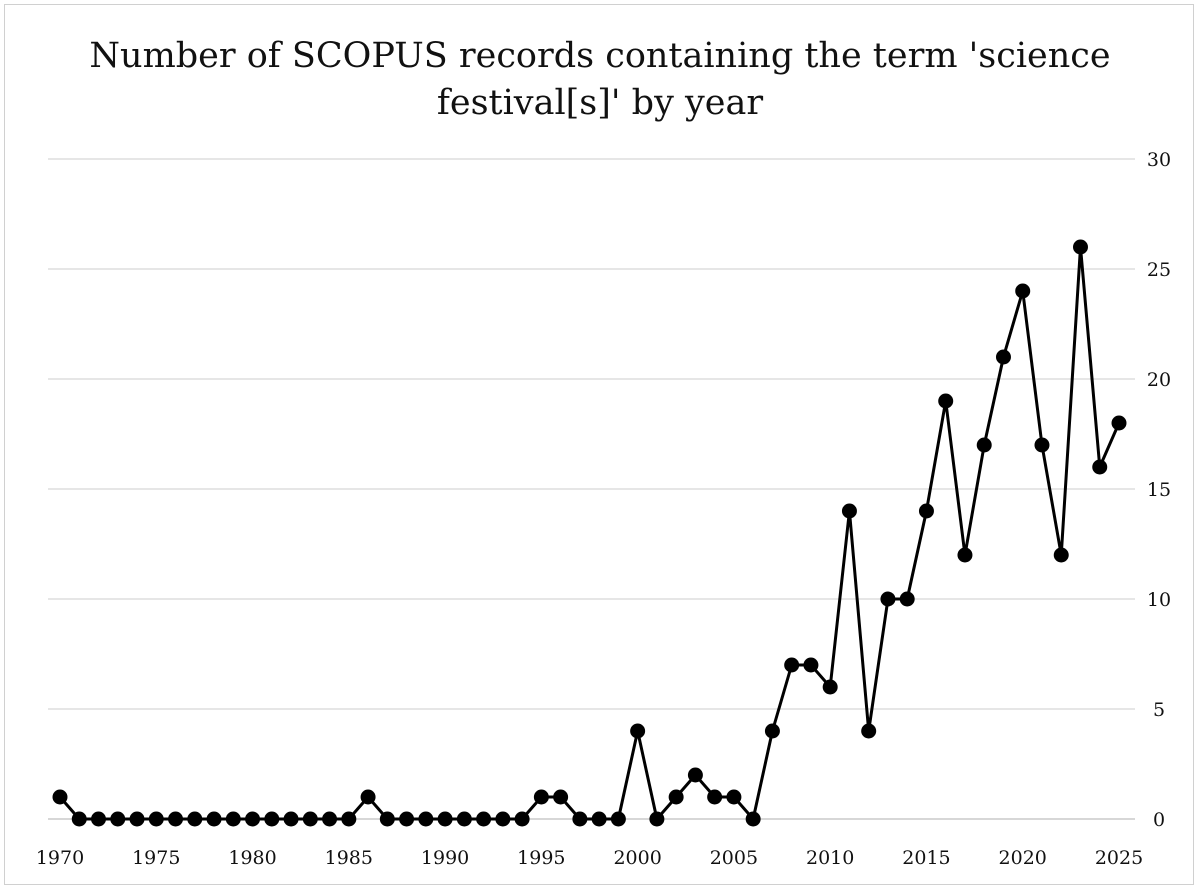 The image size is (1200, 891). What do you see at coordinates (387, 819) in the screenshot?
I see `data-point-1987` at bounding box center [387, 819].